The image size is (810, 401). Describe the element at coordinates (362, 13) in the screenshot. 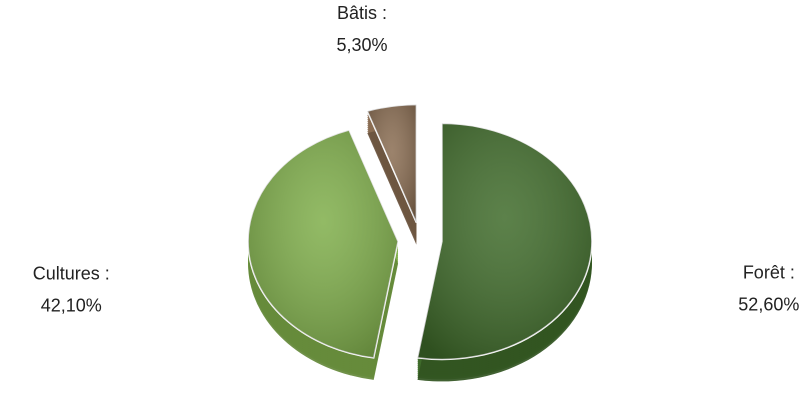

I see `slice-label: Bâtis :` at that location.